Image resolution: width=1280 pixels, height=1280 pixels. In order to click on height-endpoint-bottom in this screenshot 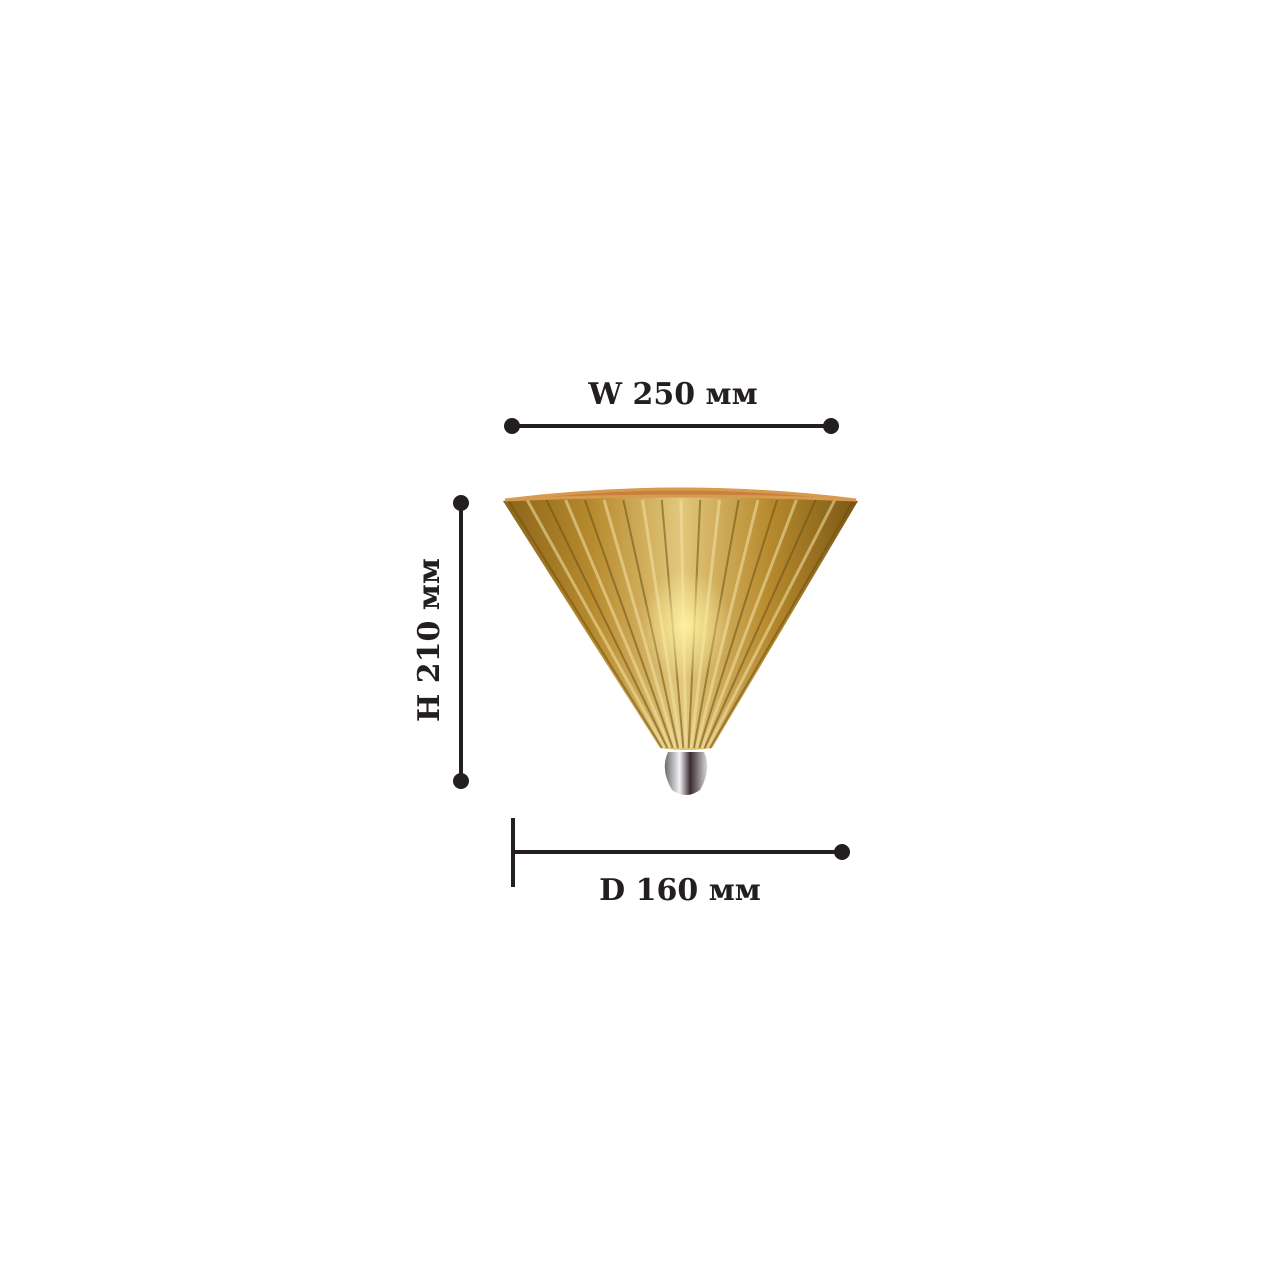, I will do `click(461, 781)`.